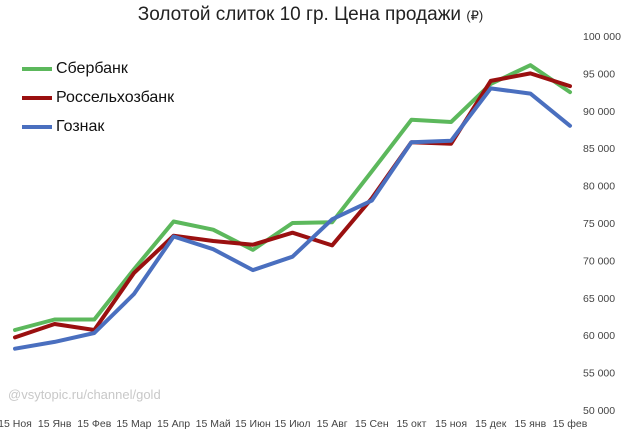 The image size is (621, 437). I want to click on legend-label-rosselkhozbank: Россельхозбанк, so click(115, 97).